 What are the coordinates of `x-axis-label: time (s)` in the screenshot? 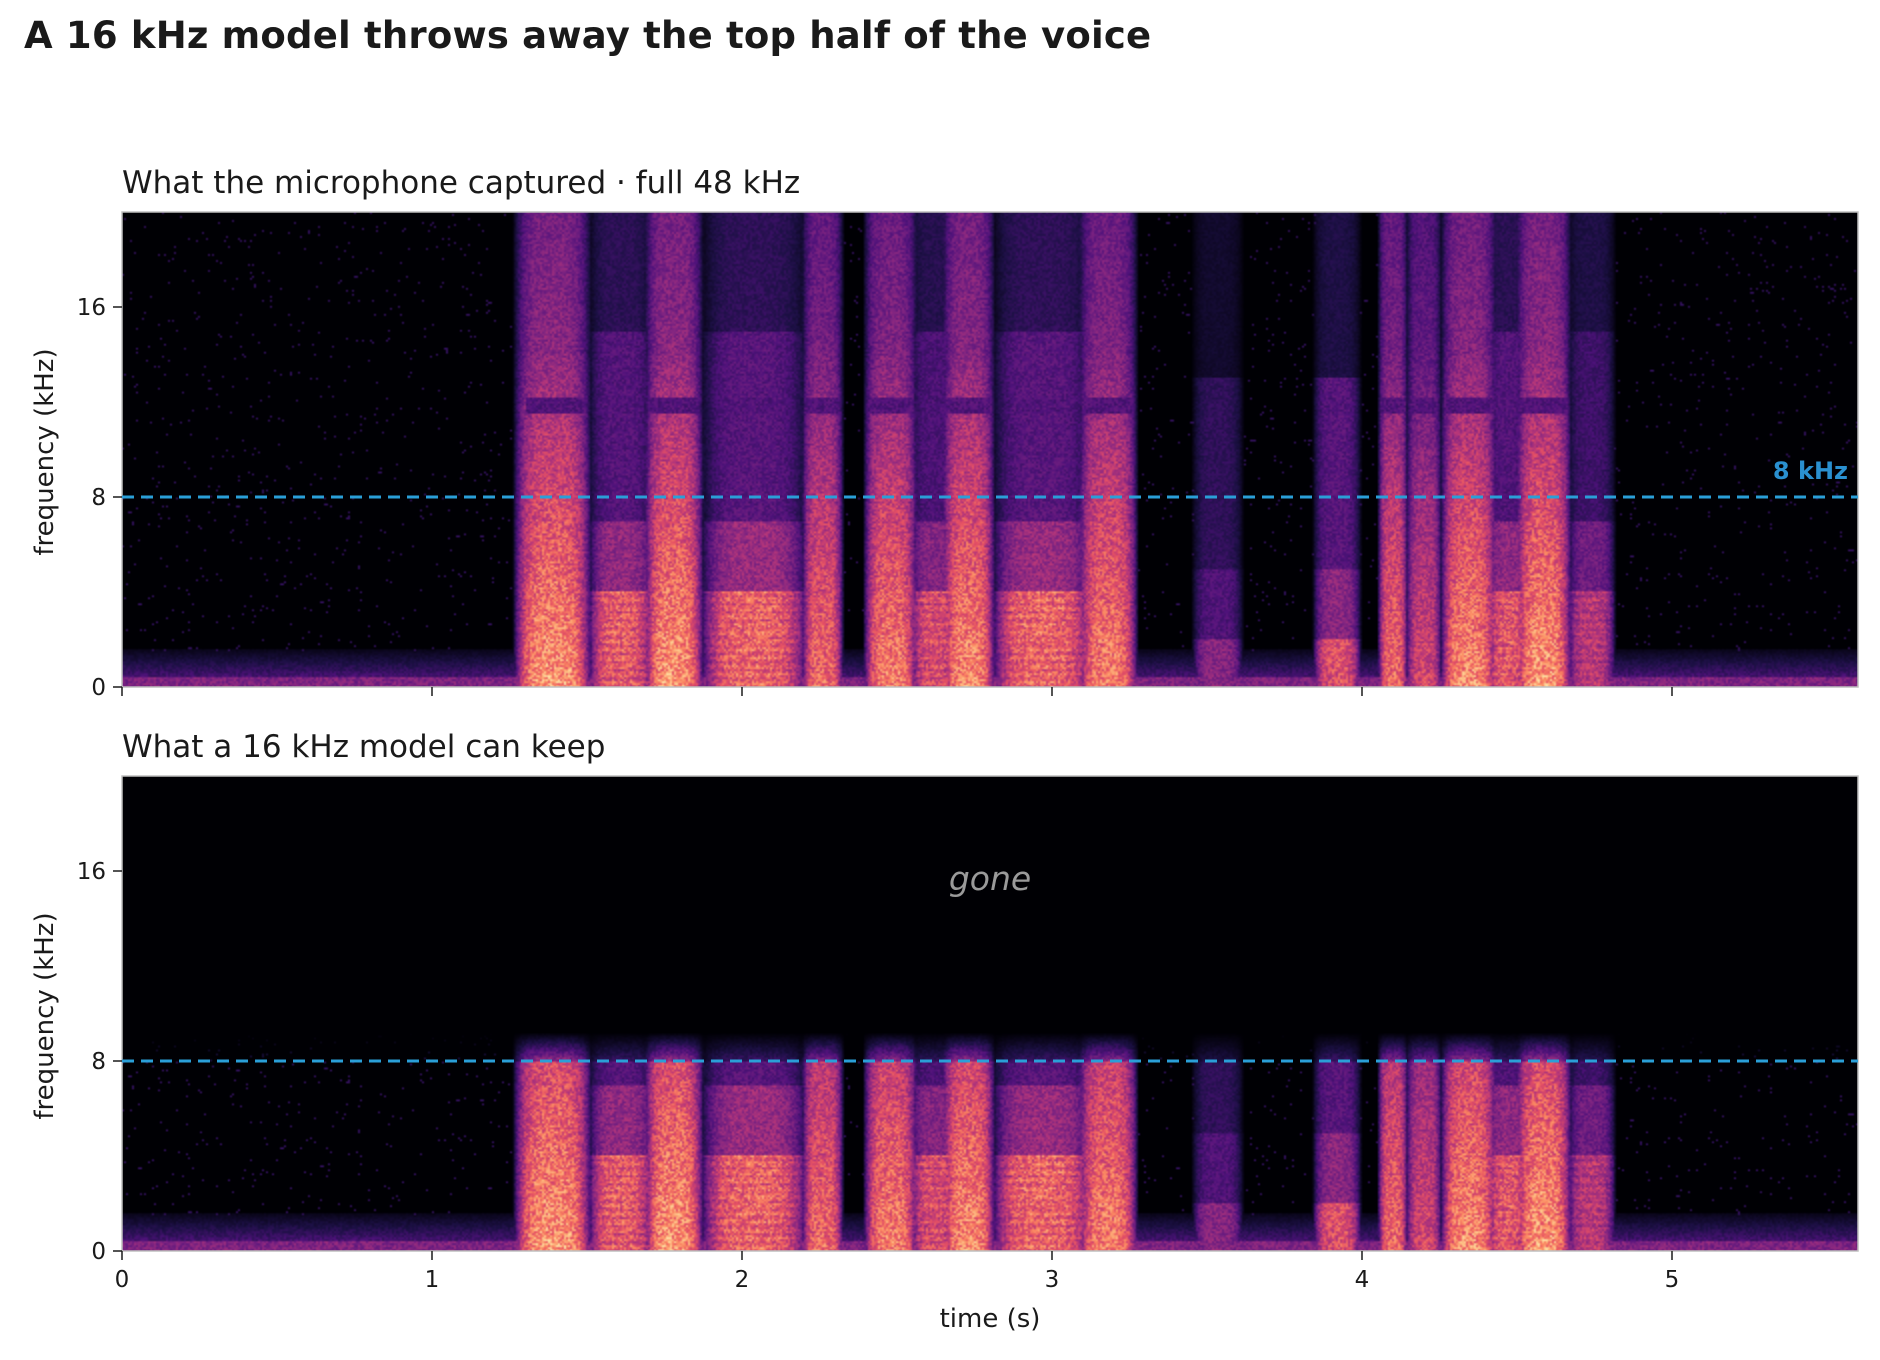 It's located at (990, 1319).